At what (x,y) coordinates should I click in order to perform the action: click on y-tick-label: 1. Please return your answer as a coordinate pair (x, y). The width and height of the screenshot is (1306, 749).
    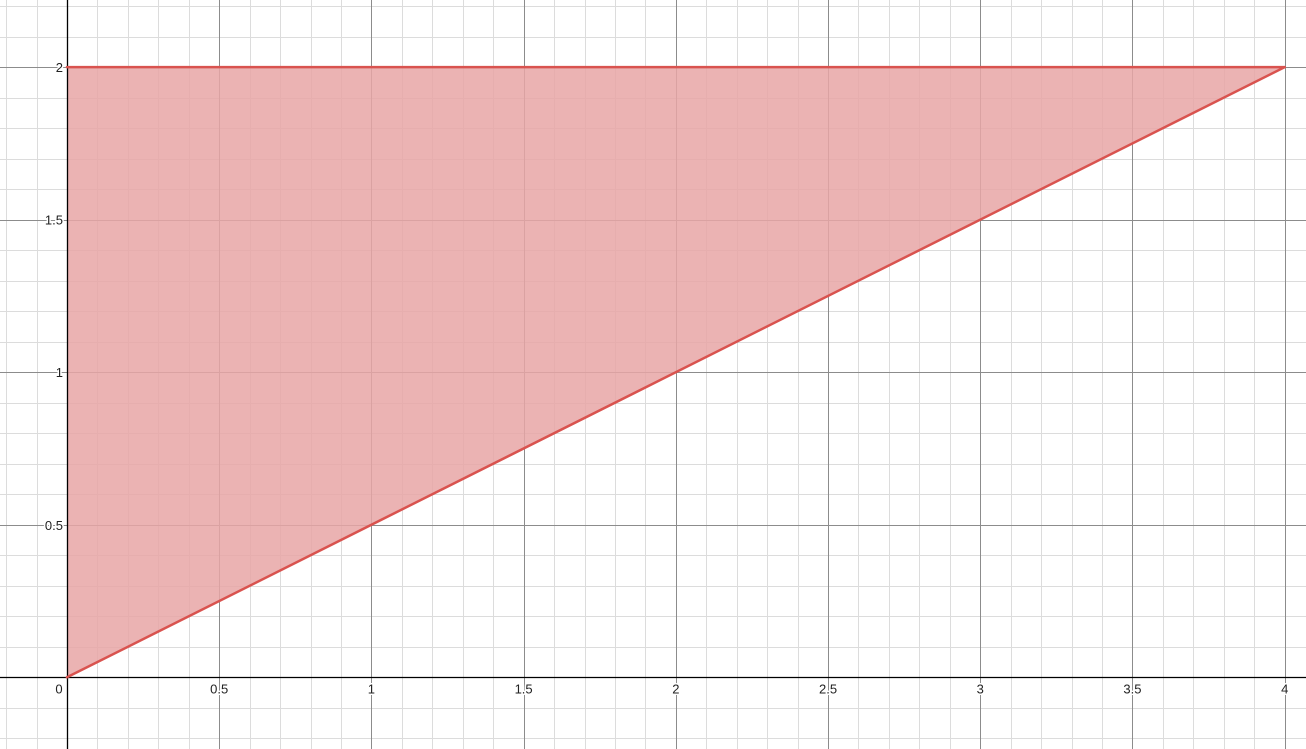
    Looking at the image, I should click on (59, 372).